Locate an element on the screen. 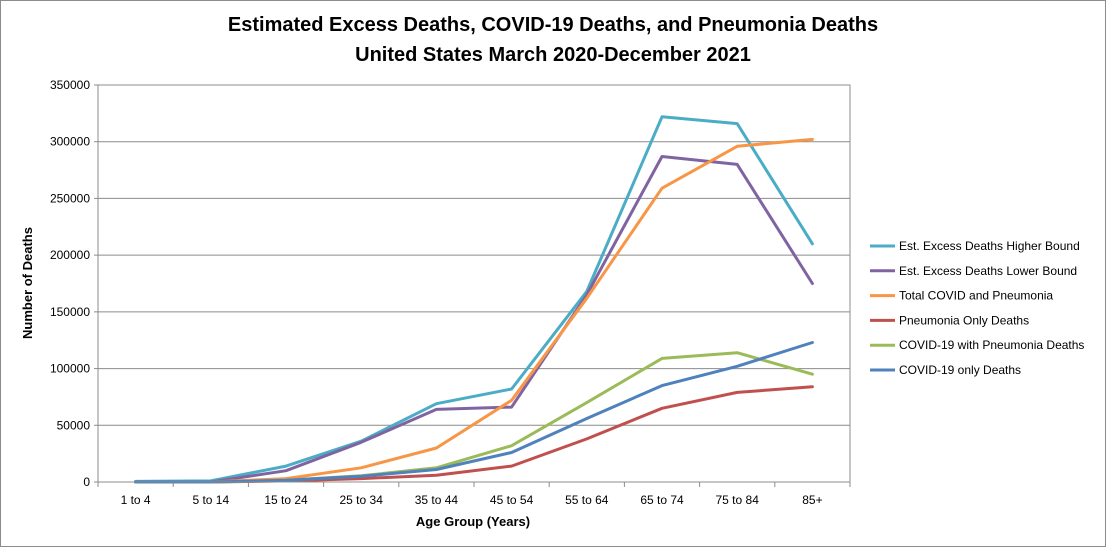 Image resolution: width=1108 pixels, height=549 pixels. x-tick-label: 35 to 44 is located at coordinates (437, 500).